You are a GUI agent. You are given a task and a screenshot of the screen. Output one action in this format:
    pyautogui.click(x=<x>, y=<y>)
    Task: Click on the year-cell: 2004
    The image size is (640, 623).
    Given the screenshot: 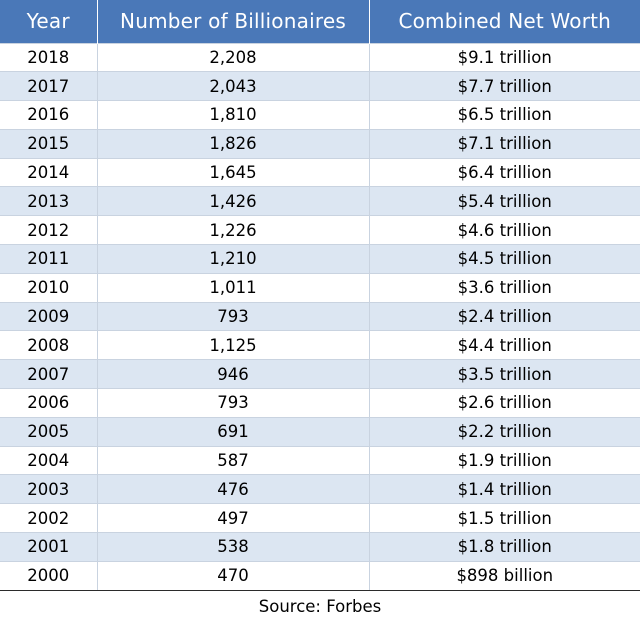 What is the action you would take?
    pyautogui.click(x=49, y=460)
    